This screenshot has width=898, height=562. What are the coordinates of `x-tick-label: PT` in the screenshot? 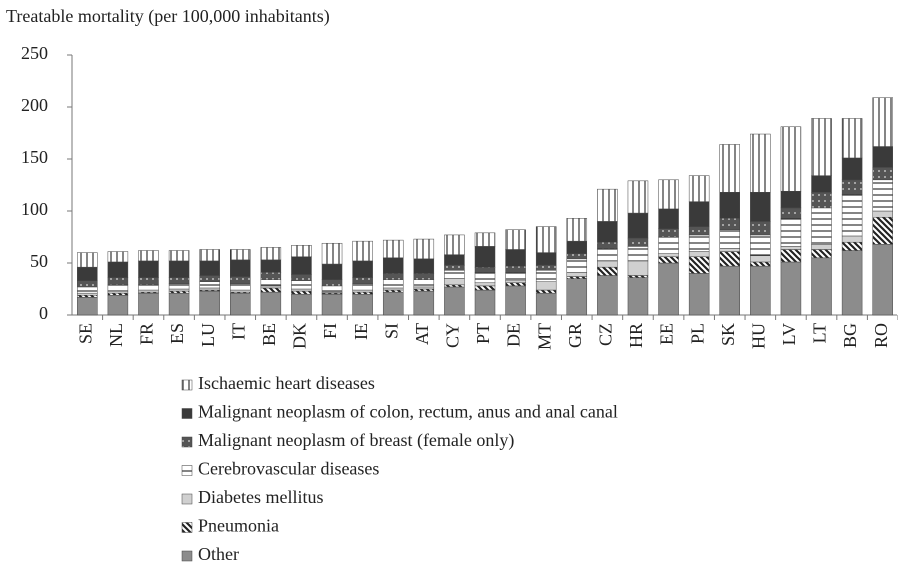 It's located at (483, 333).